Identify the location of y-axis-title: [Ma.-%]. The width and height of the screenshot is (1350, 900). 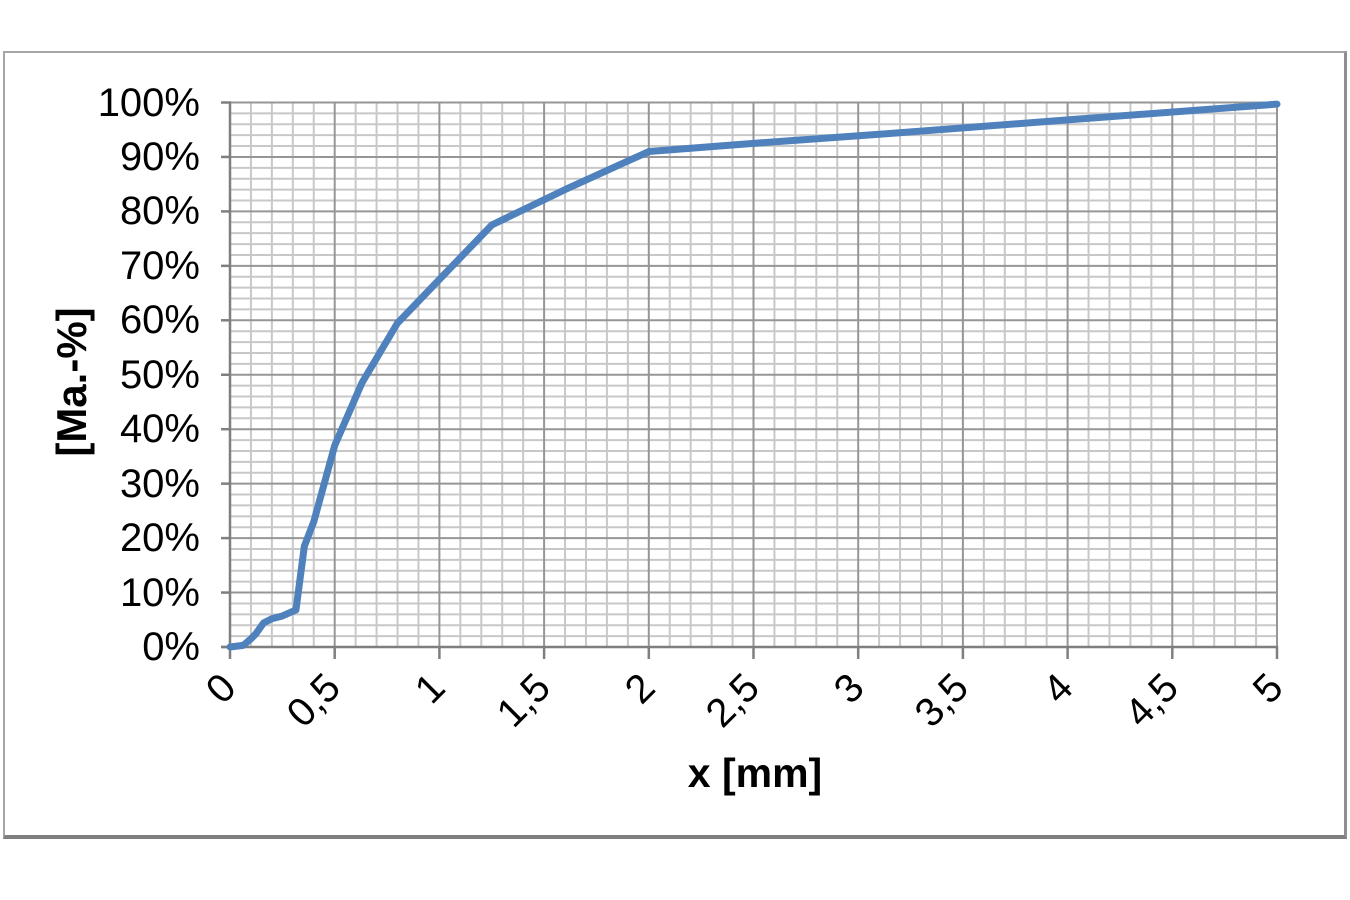
(71, 382).